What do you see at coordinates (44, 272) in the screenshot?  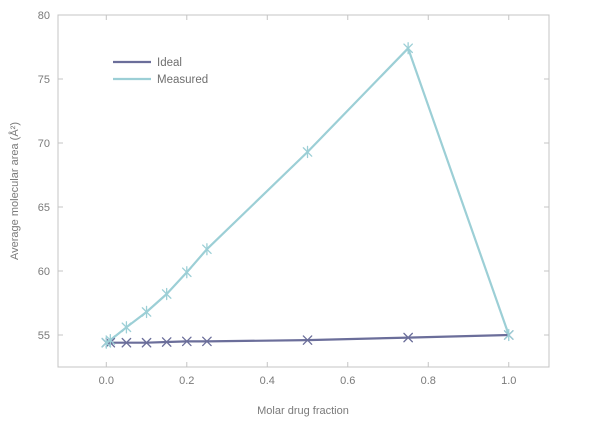 I see `y-tick-label: 60` at bounding box center [44, 272].